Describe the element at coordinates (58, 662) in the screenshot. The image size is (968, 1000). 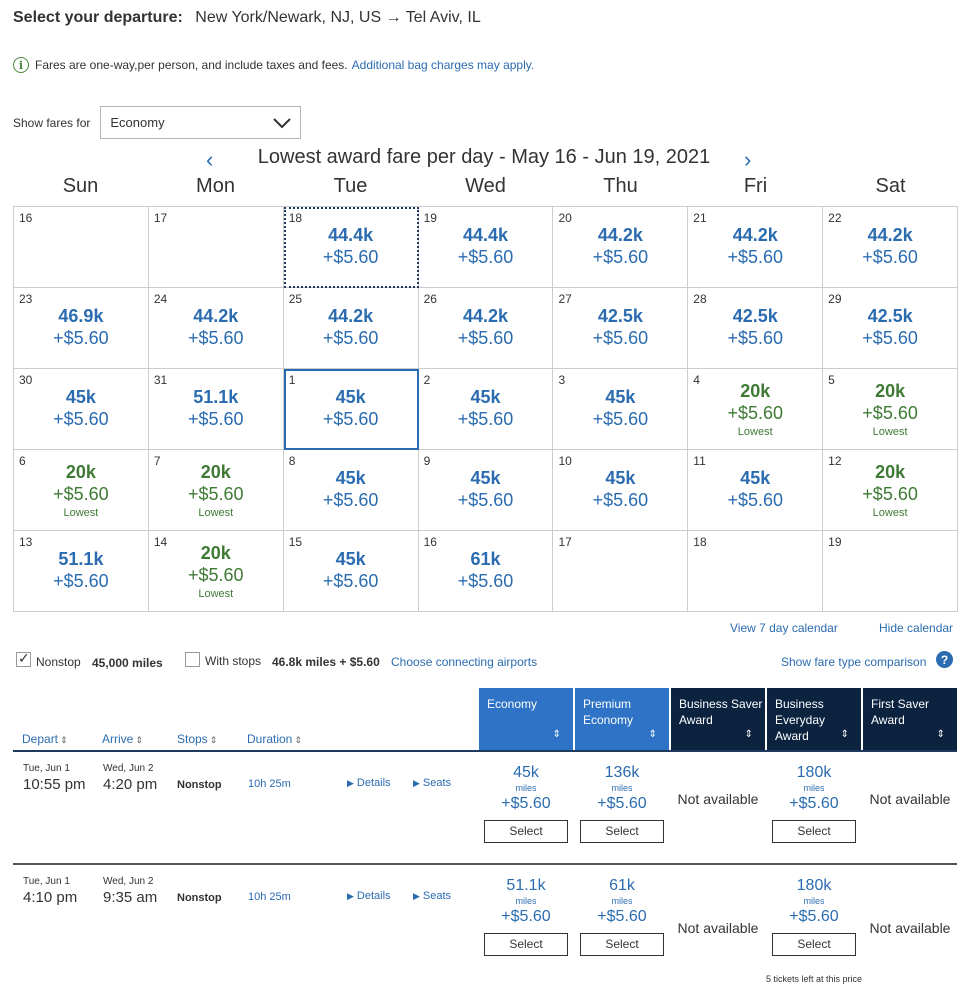
I see `nonstop-label: Nonstop` at that location.